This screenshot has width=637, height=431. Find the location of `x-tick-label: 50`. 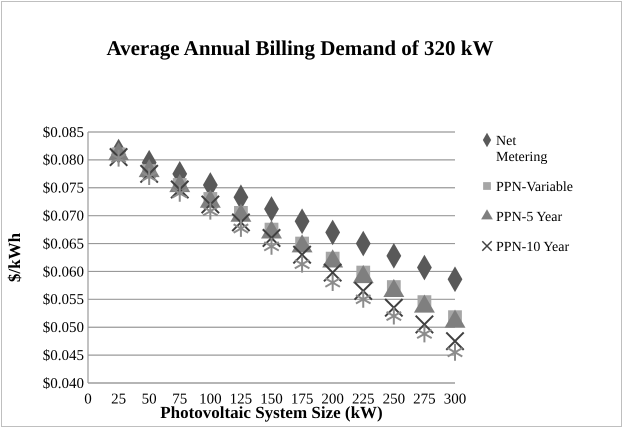

x-tick-label: 50 is located at coordinates (149, 400).